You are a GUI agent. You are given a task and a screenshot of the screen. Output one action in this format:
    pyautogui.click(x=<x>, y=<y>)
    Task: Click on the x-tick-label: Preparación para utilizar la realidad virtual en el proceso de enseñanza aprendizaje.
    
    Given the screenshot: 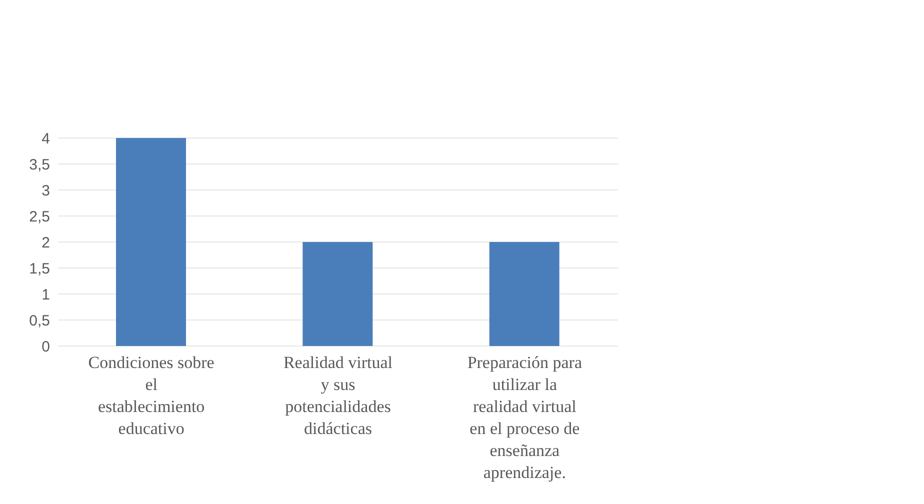 What is the action you would take?
    pyautogui.click(x=524, y=417)
    